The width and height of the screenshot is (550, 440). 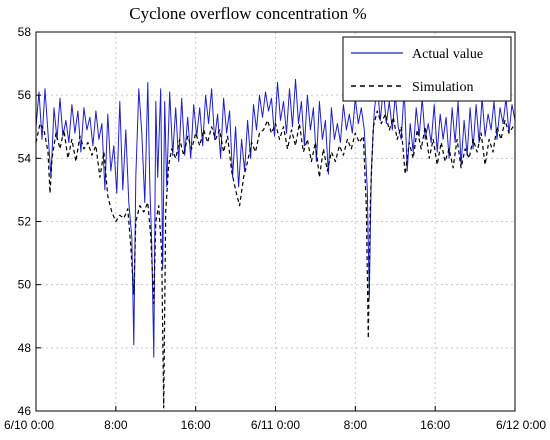 I want to click on x-tick-label: 6/12 0:00, so click(x=521, y=425).